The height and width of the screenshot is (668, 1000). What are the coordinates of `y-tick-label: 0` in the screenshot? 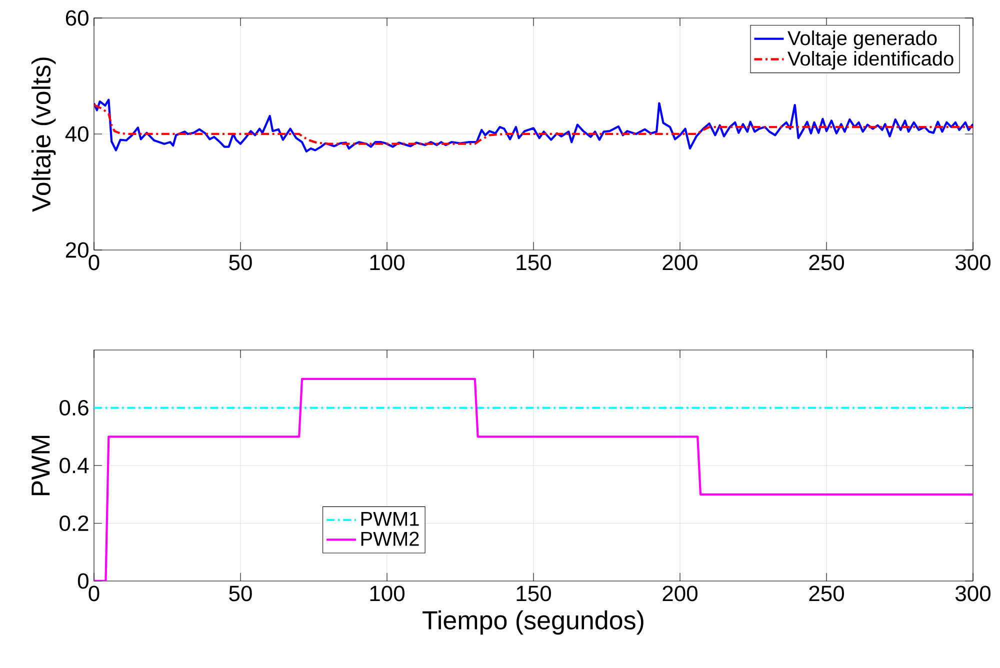 It's located at (83, 581).